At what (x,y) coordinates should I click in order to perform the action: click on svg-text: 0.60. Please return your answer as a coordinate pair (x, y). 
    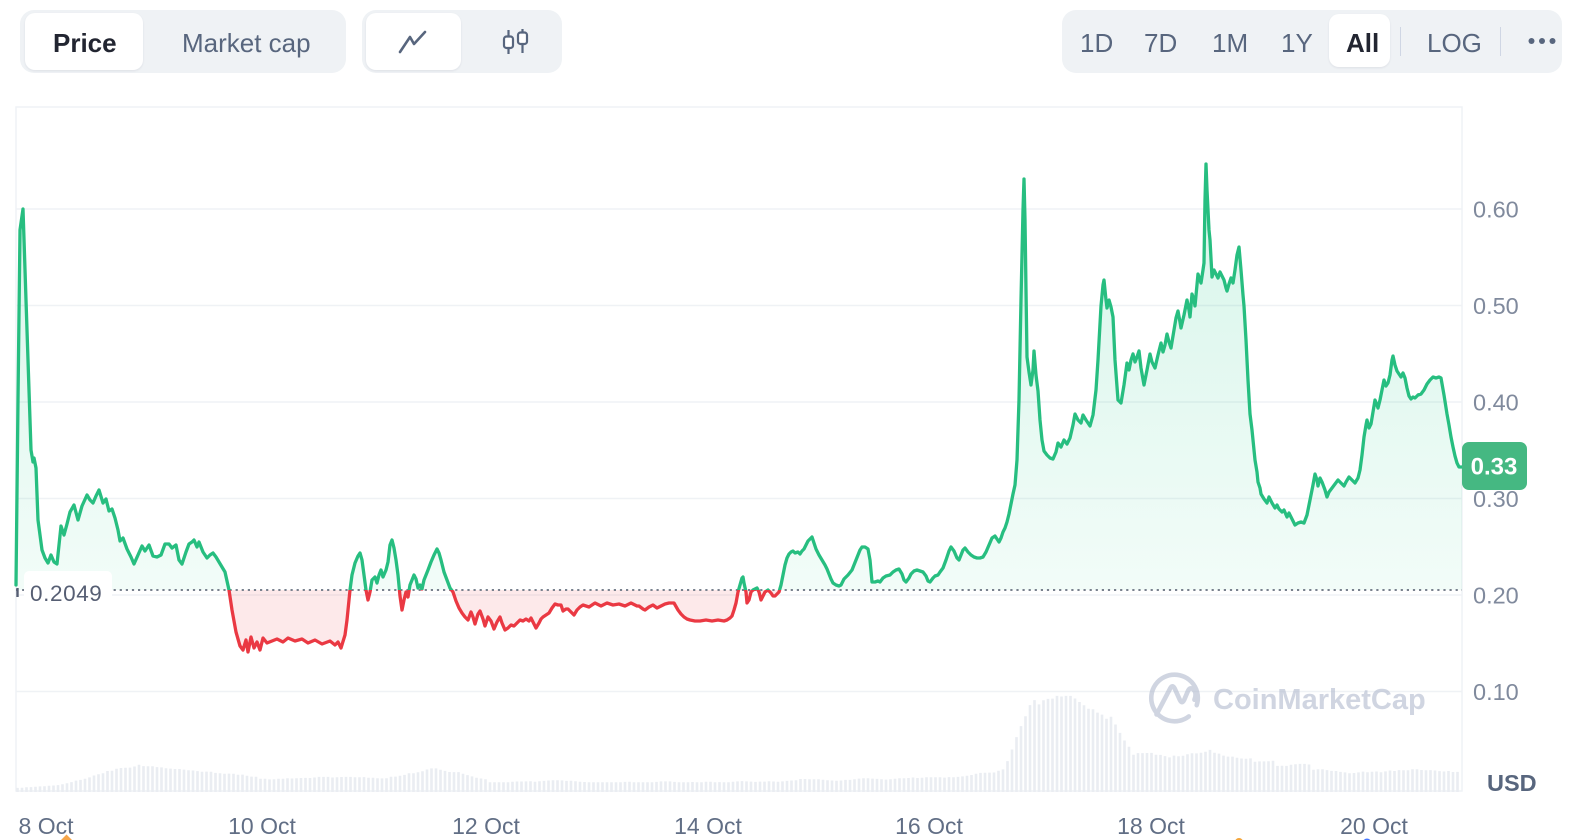
    Looking at the image, I should click on (1496, 210).